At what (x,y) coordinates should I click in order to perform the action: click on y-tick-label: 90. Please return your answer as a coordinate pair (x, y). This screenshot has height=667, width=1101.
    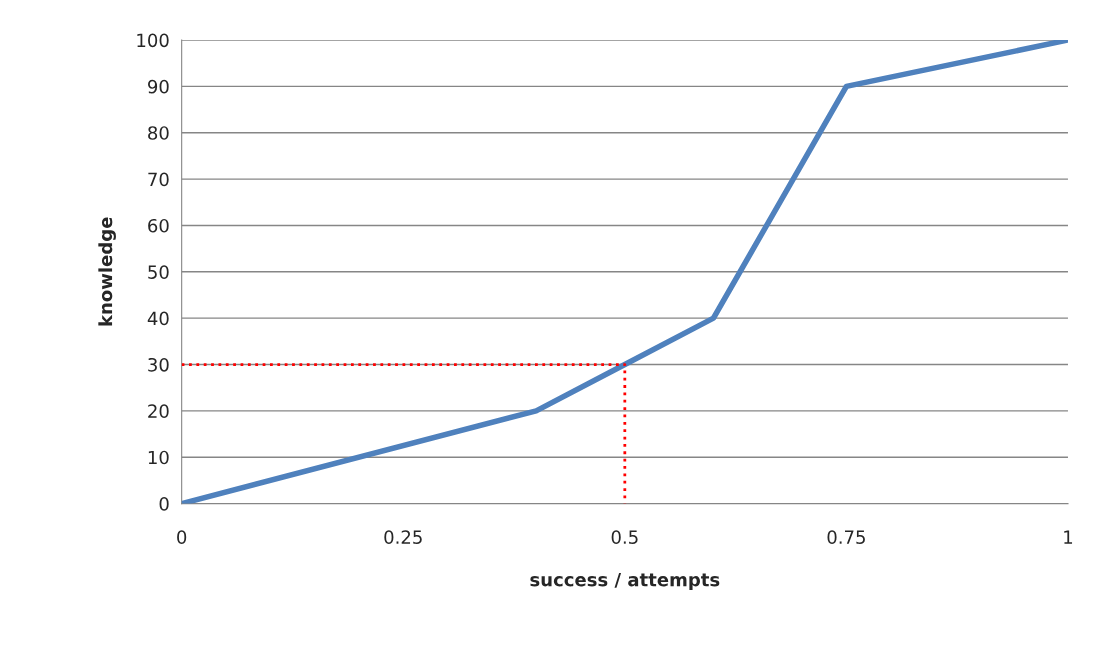
    Looking at the image, I should click on (158, 86).